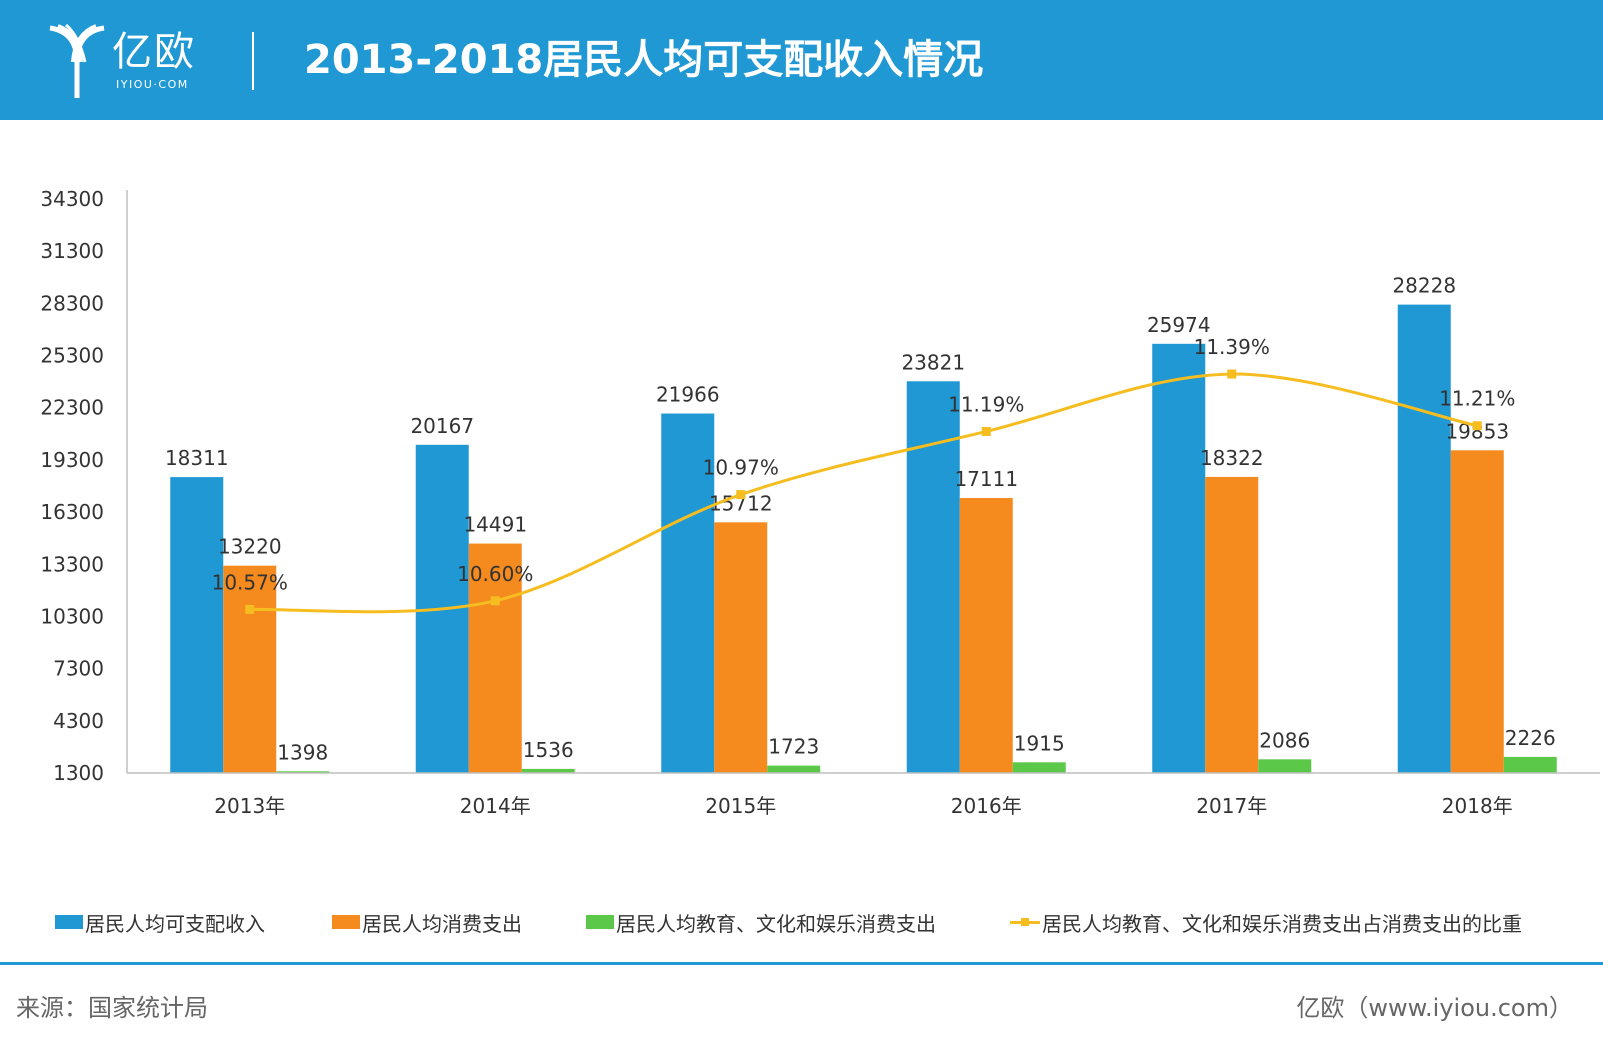  Describe the element at coordinates (1025, 922) in the screenshot. I see `legend-swatch-ratio` at that location.